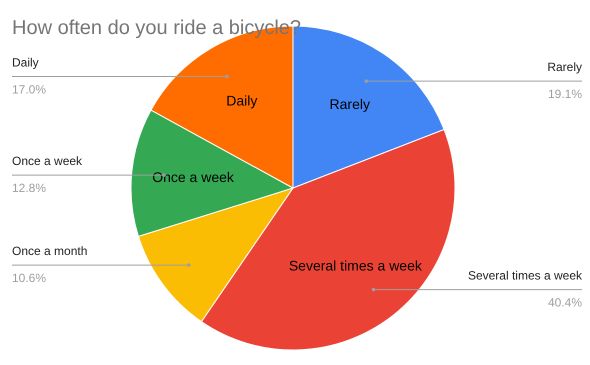 This screenshot has width=590, height=365. I want to click on data-label: 17.0%, so click(29, 89).